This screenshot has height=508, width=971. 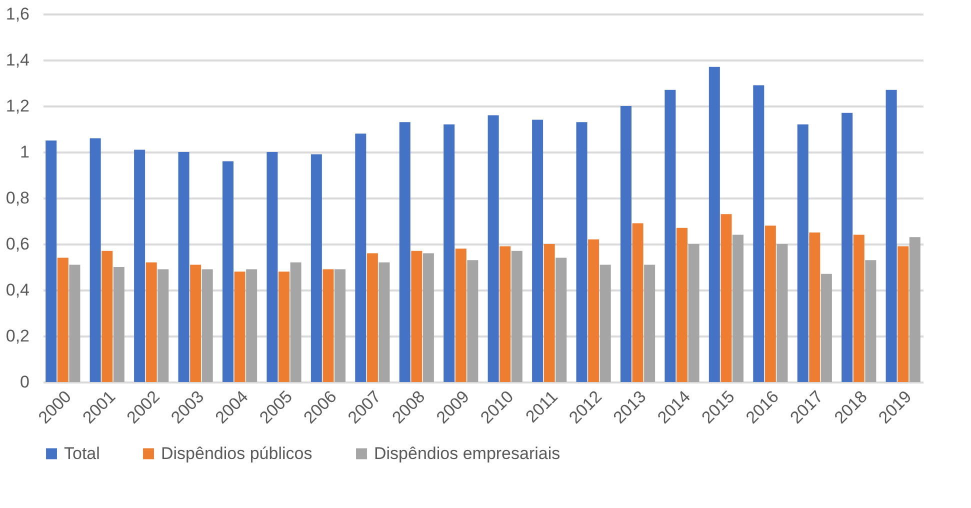 What do you see at coordinates (18, 106) in the screenshot?
I see `y-tick-label: 1,2` at bounding box center [18, 106].